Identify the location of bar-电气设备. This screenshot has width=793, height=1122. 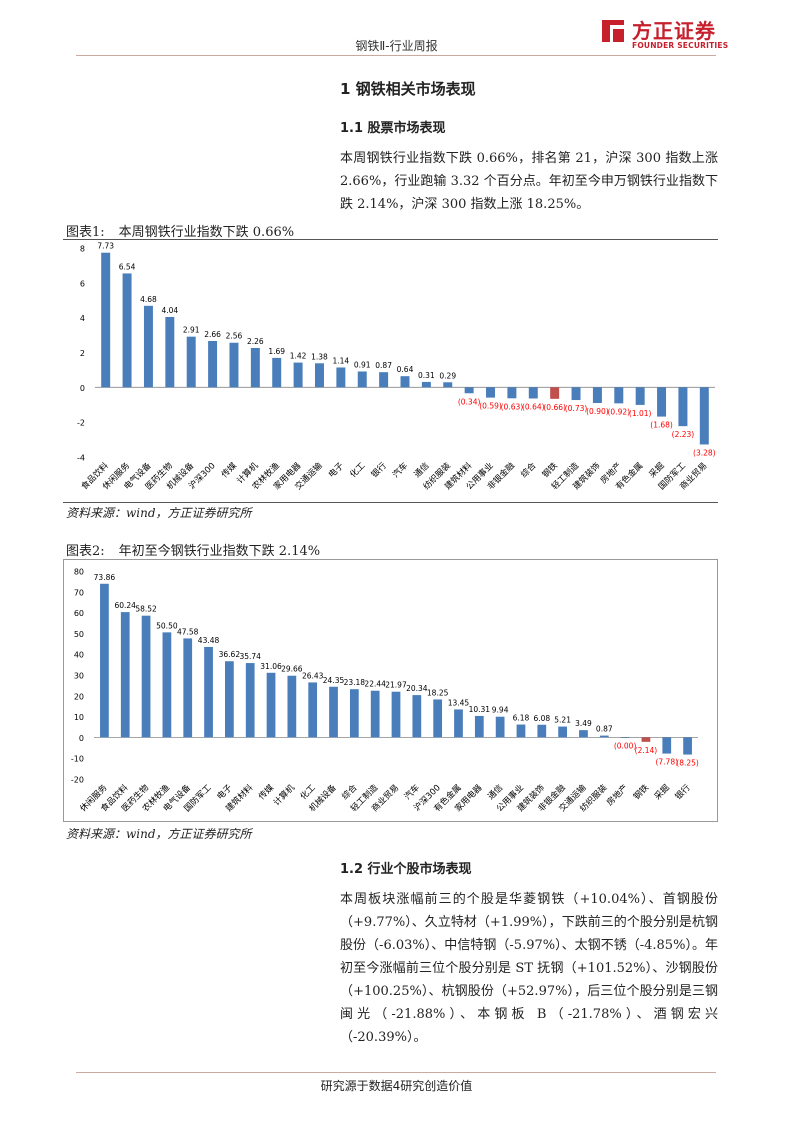
(148, 346).